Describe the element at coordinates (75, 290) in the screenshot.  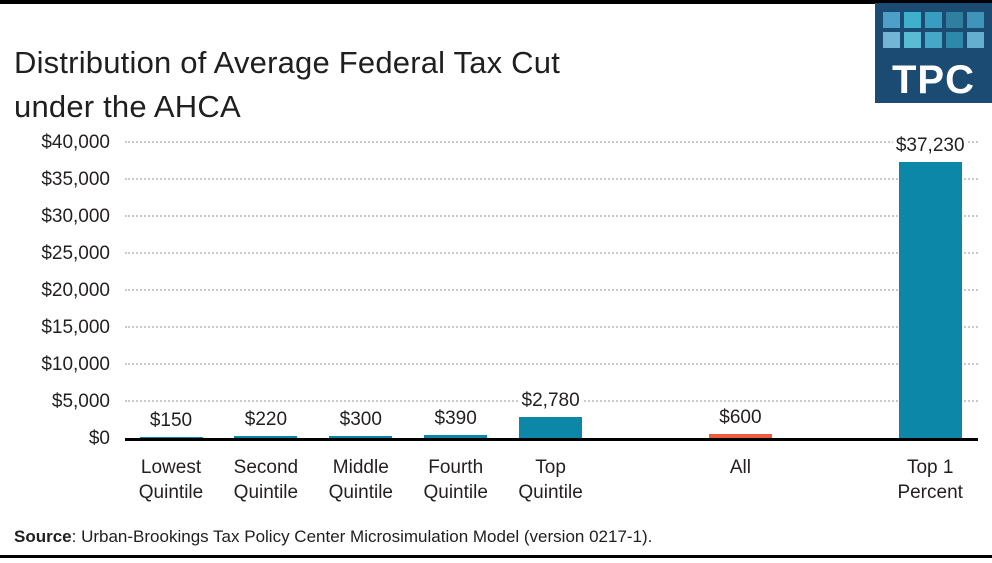
I see `y-tick-label: $20,000` at that location.